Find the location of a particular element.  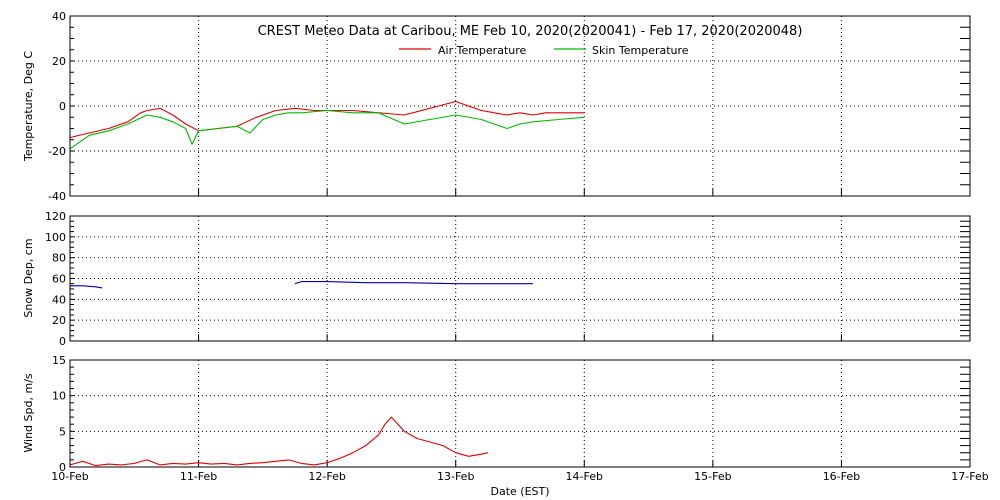

y-tick-label: 120 is located at coordinates (55, 216).